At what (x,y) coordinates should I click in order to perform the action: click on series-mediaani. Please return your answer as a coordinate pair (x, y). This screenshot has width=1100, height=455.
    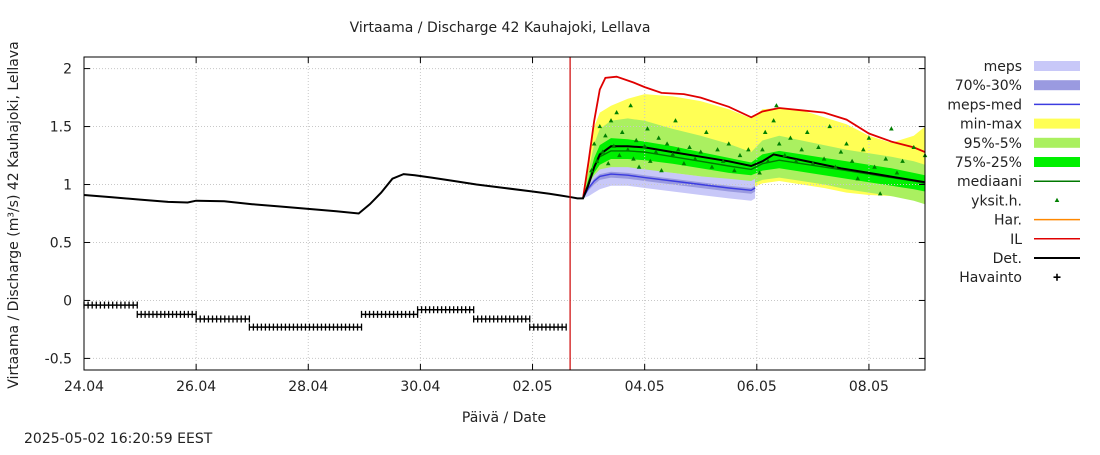
    Looking at the image, I should click on (754, 174).